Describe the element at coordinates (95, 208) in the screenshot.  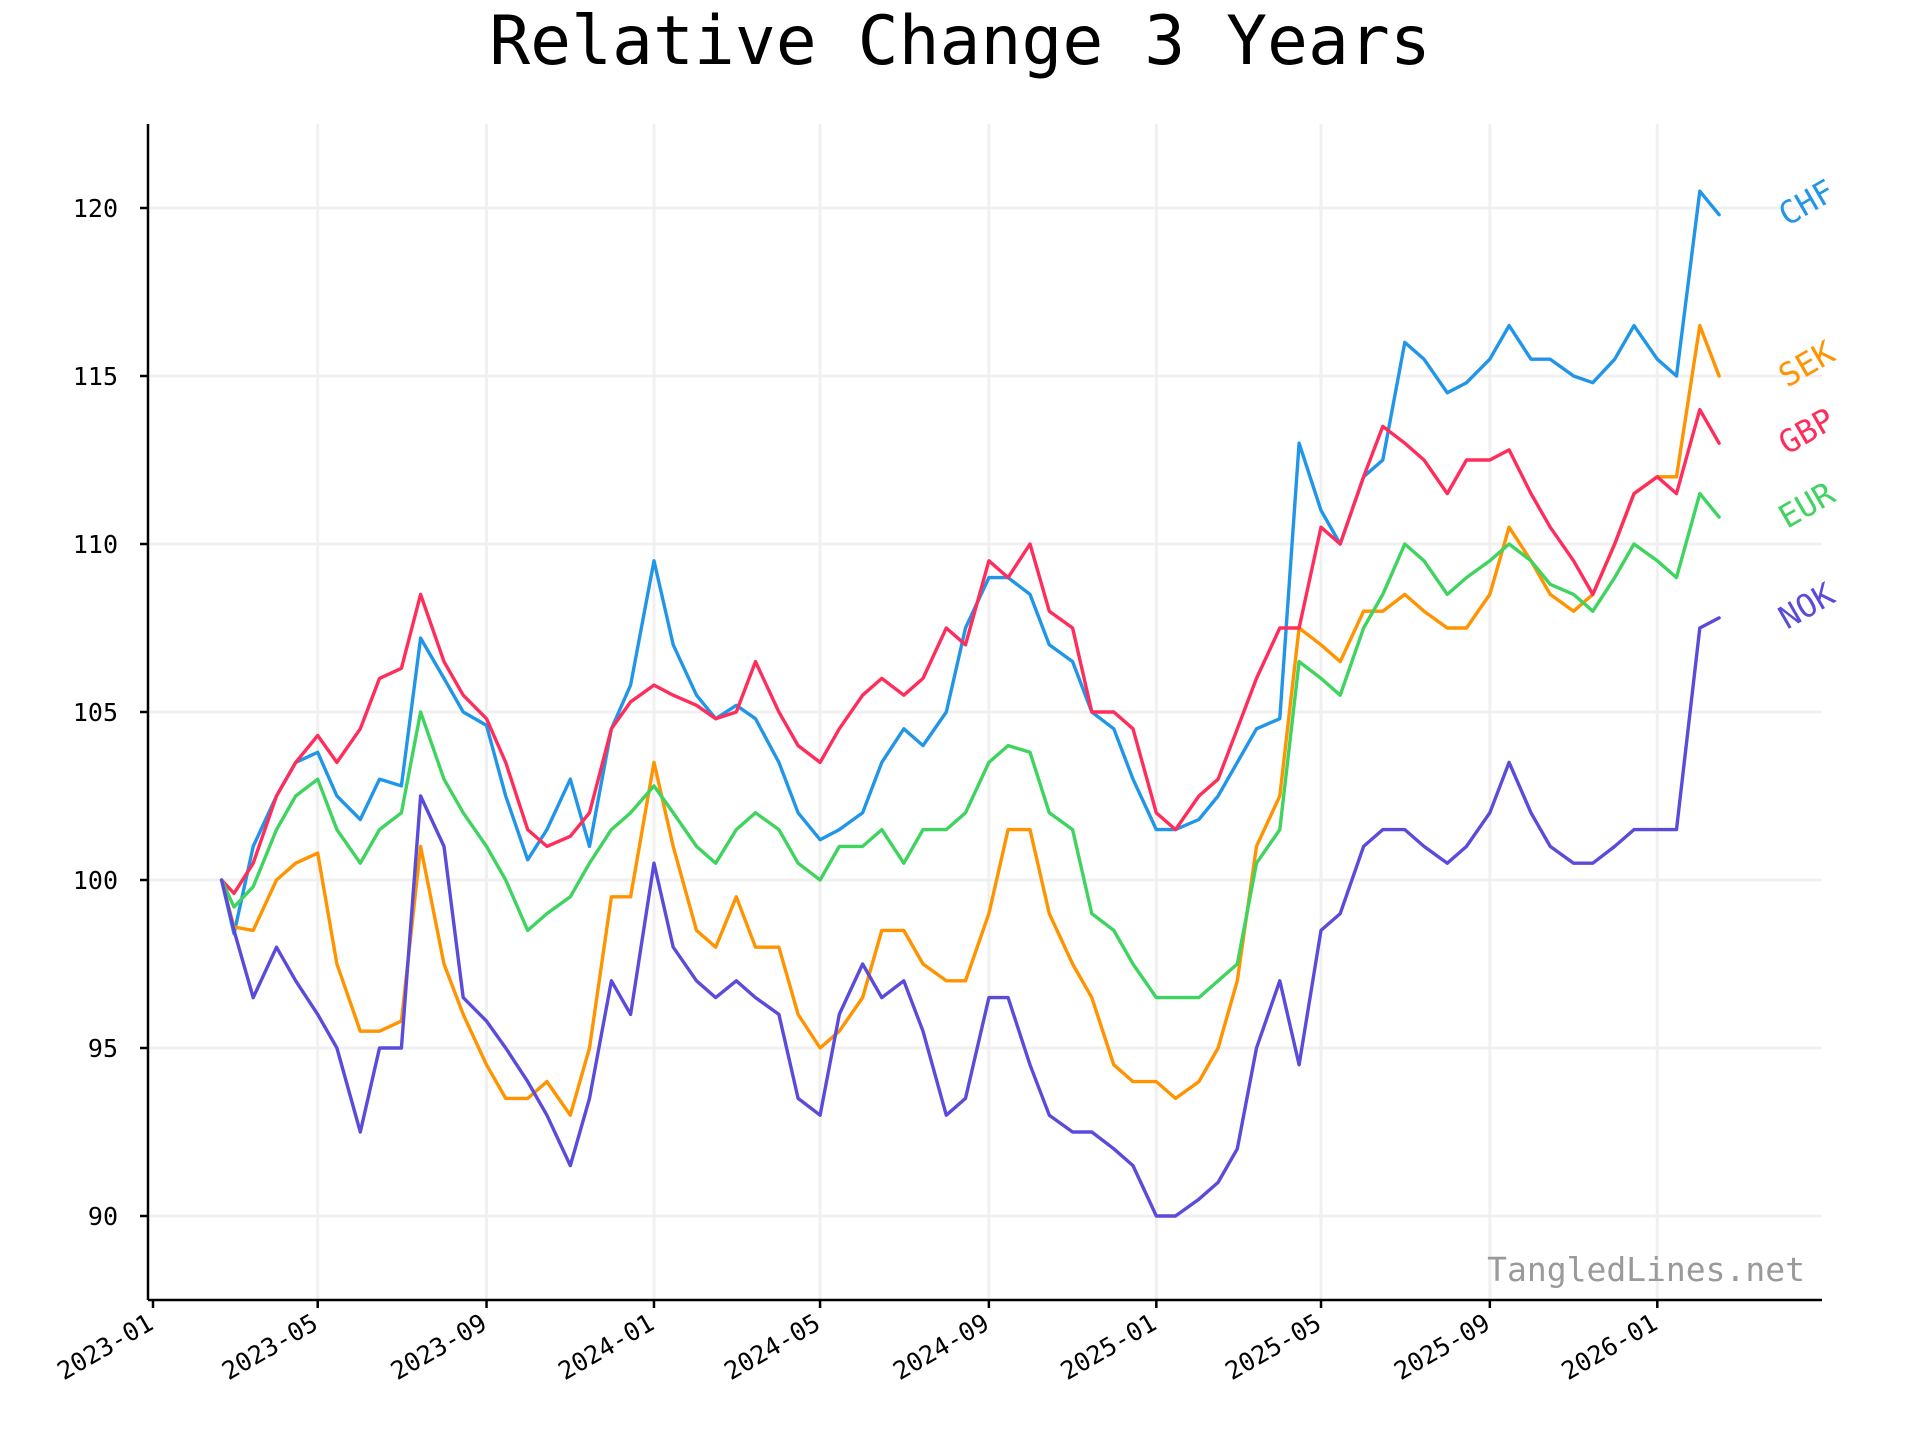
I see `y-tick-label: 120` at that location.